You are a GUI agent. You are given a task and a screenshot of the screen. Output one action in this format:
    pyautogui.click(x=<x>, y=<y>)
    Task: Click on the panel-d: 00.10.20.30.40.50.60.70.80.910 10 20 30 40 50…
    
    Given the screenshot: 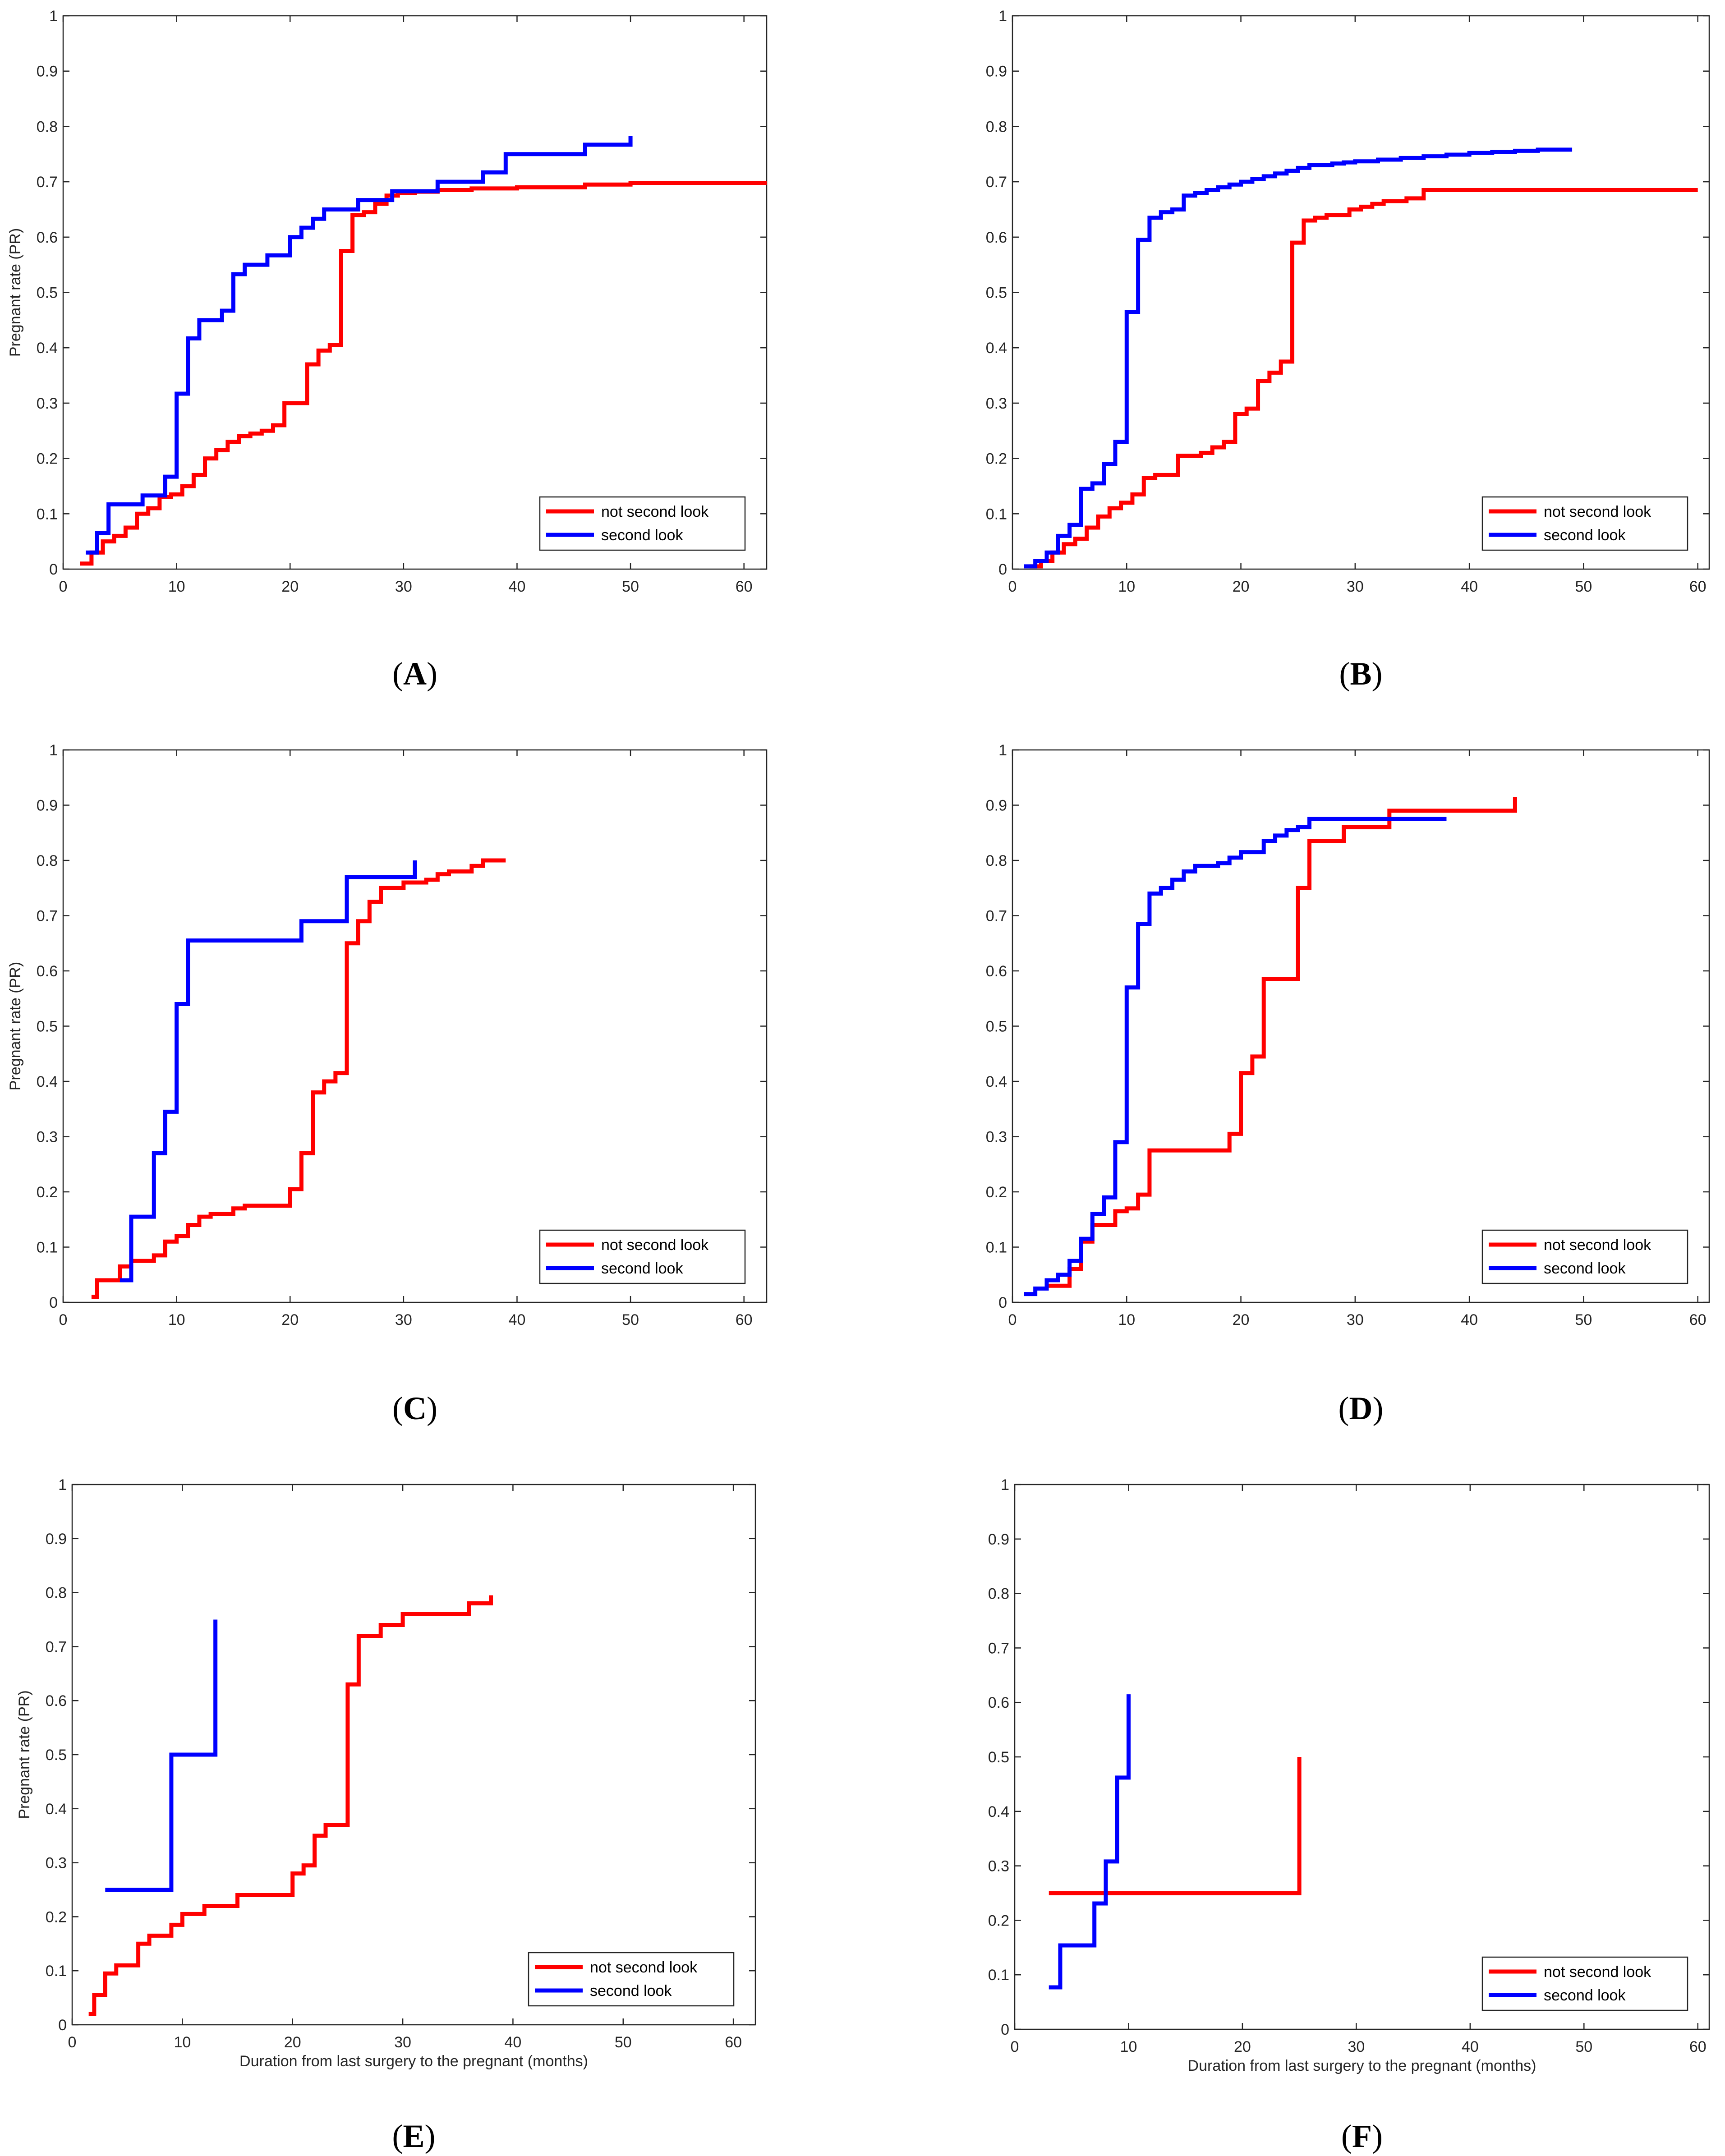 What is the action you would take?
    pyautogui.click(x=1348, y=1084)
    